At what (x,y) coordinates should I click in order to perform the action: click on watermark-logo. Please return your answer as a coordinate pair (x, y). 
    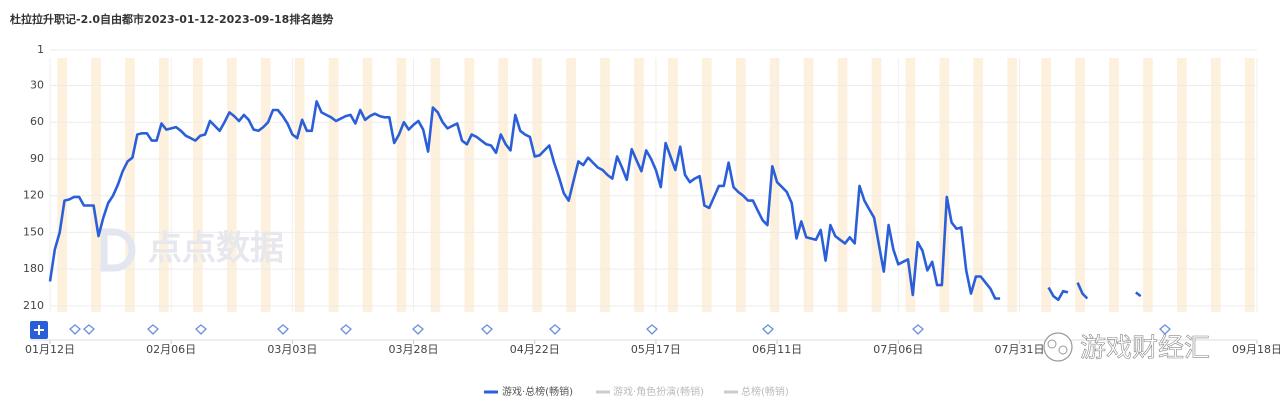
    Looking at the image, I should click on (118, 250).